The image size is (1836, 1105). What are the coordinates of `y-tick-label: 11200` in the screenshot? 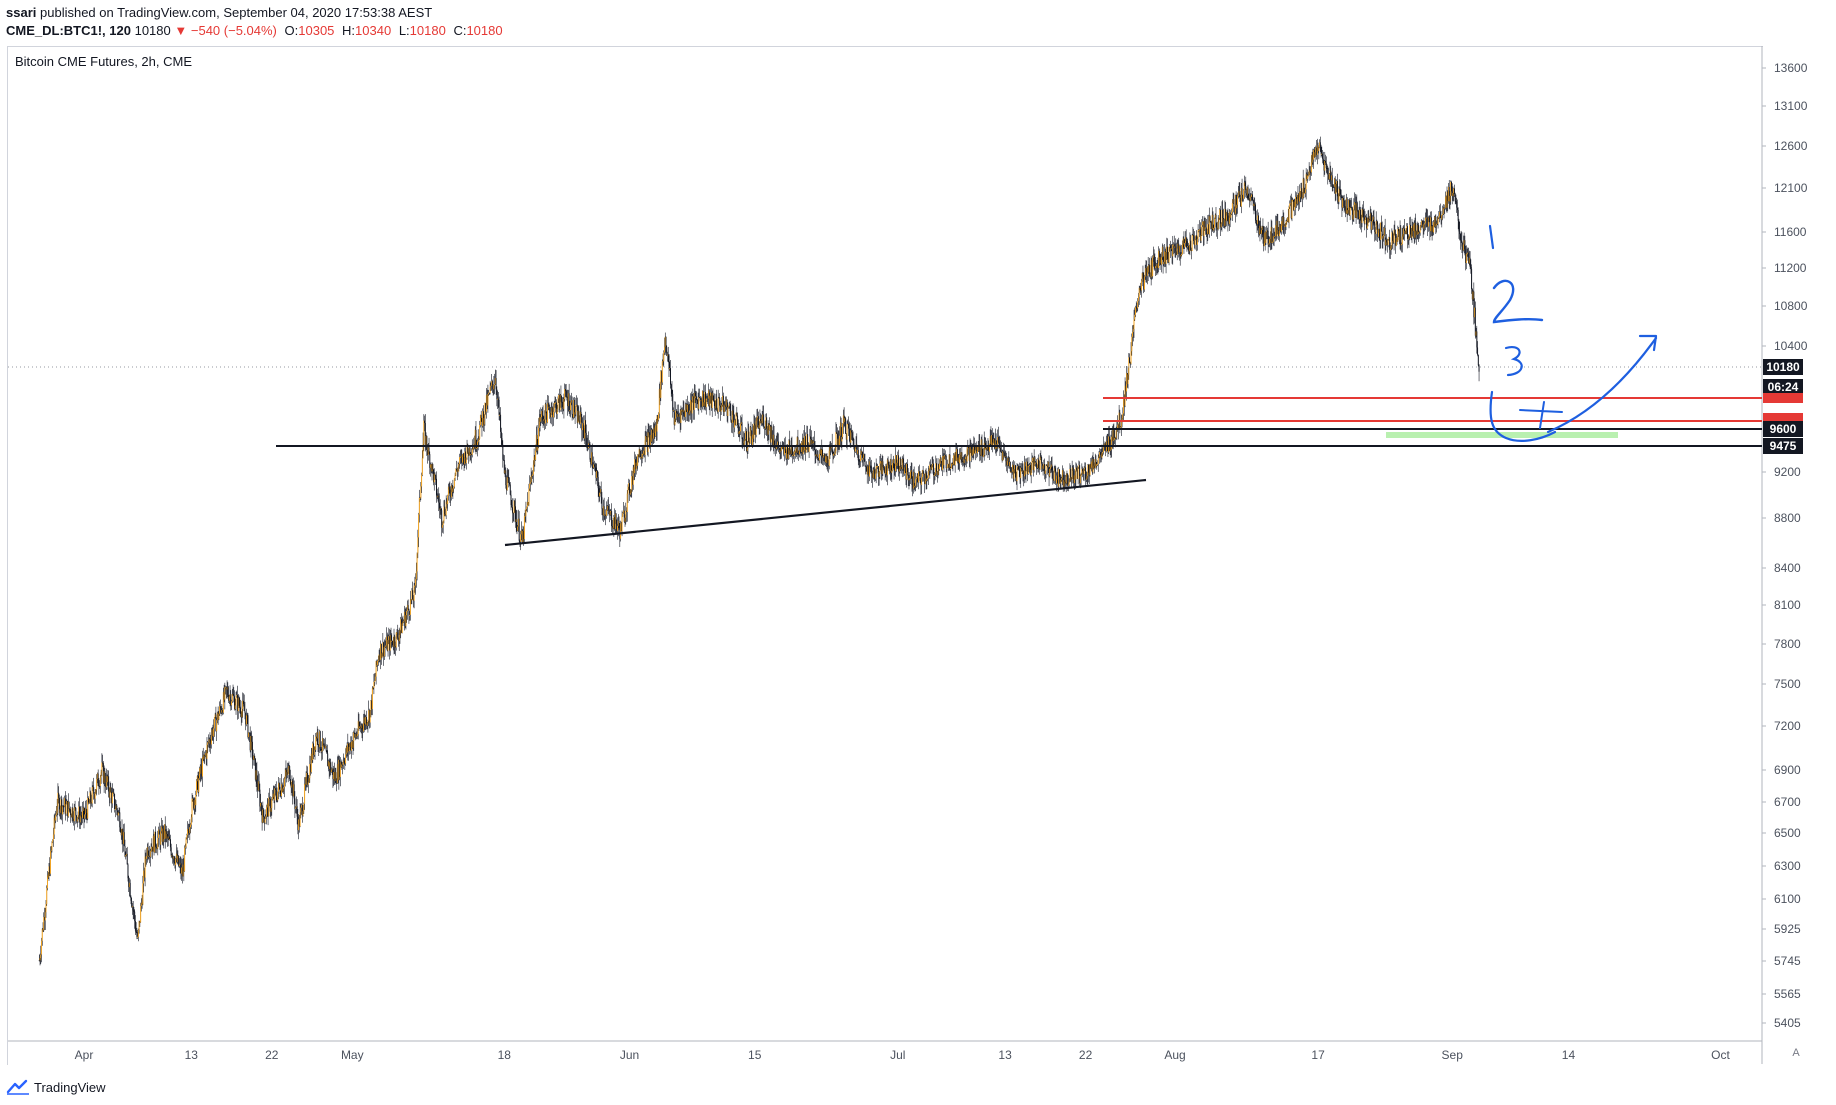 It's located at (1790, 268).